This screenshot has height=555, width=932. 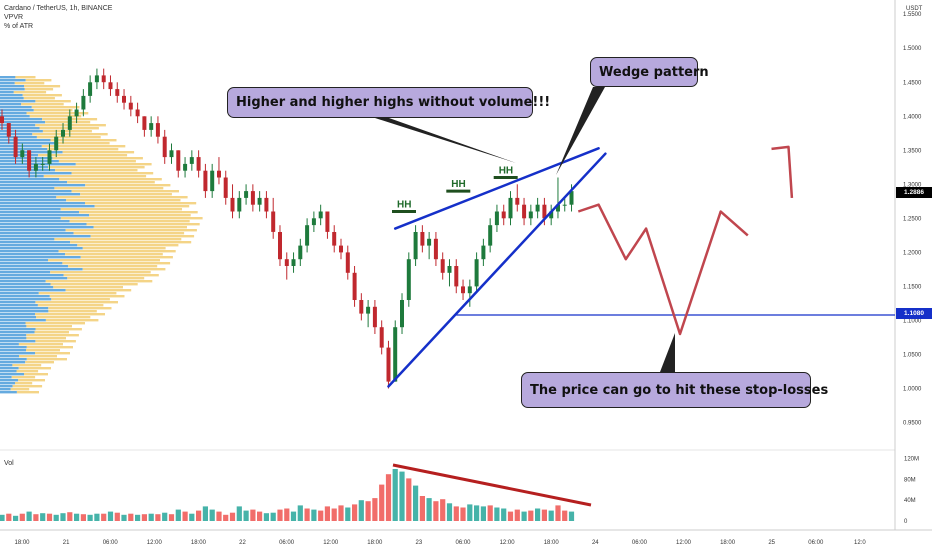 What do you see at coordinates (14, 17) in the screenshot?
I see `indicator-vpvr: VPVR` at bounding box center [14, 17].